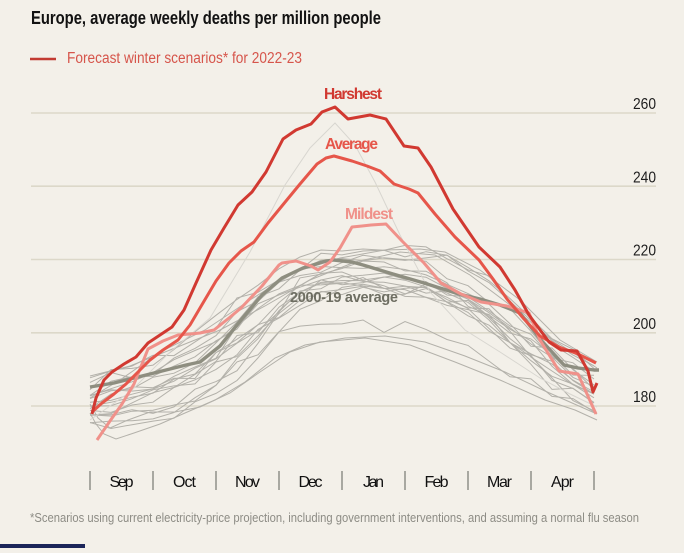 This screenshot has width=684, height=553. What do you see at coordinates (500, 482) in the screenshot?
I see `svg-text: Mar` at bounding box center [500, 482].